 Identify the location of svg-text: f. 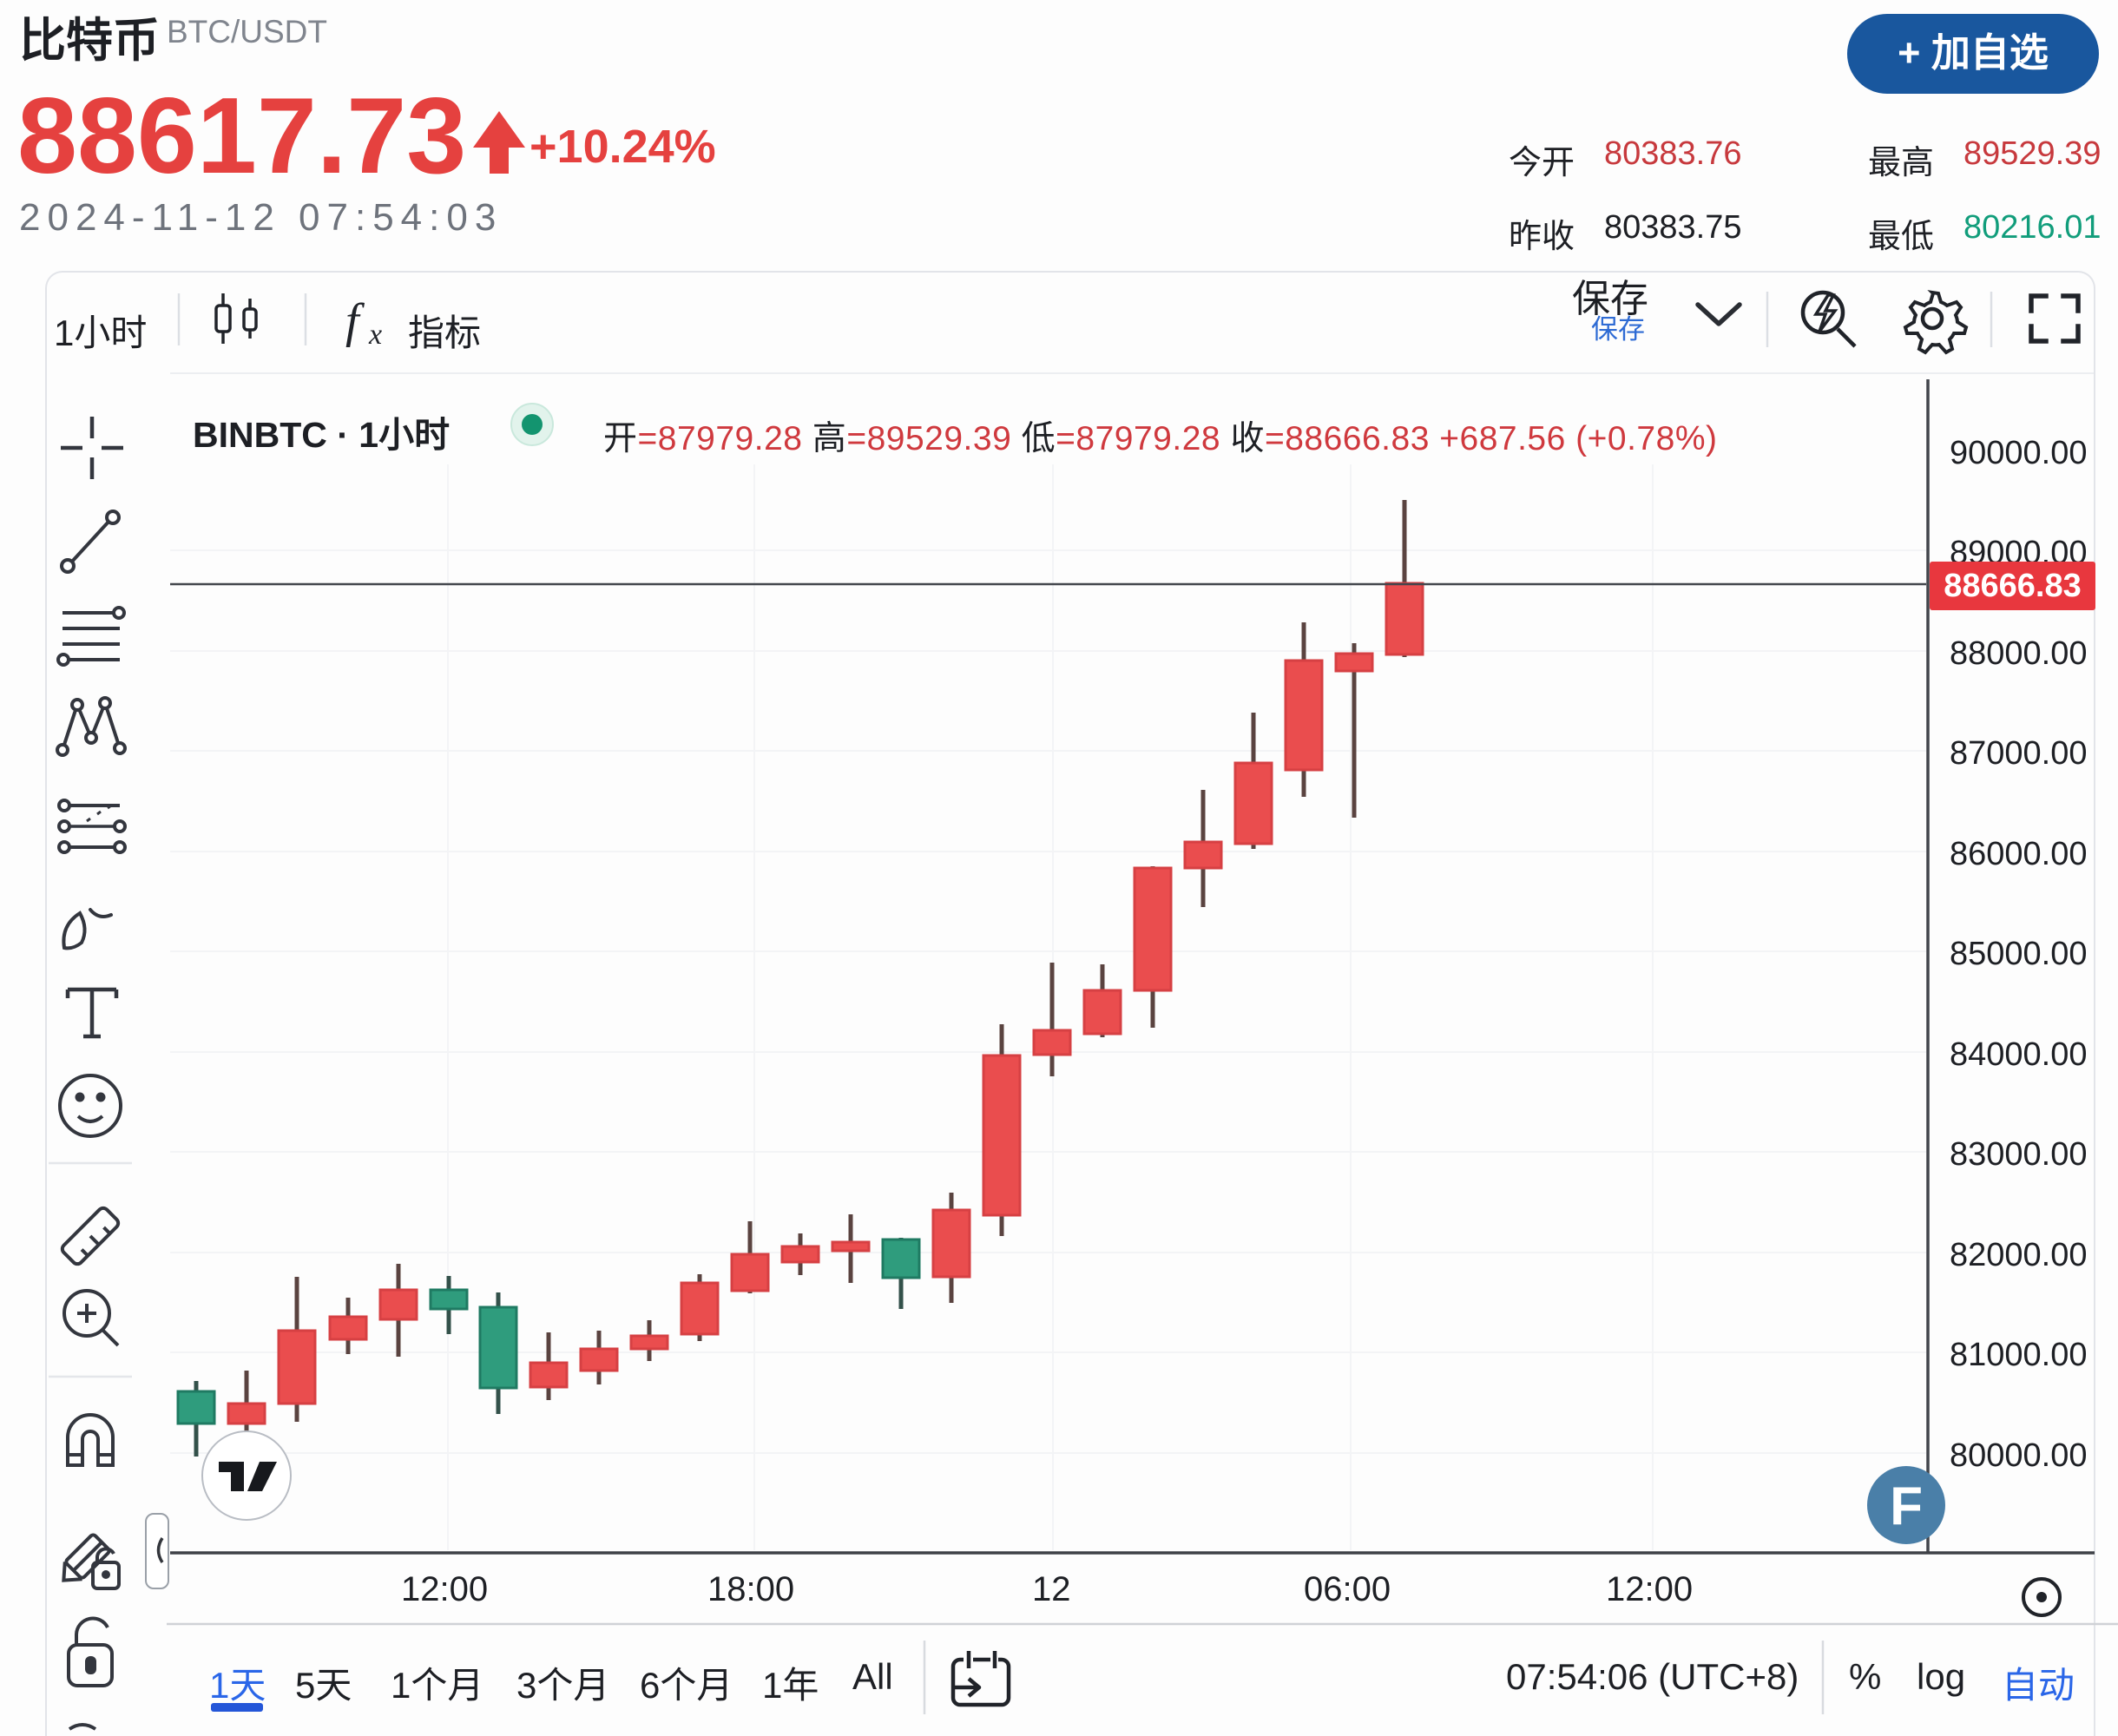
(355, 321).